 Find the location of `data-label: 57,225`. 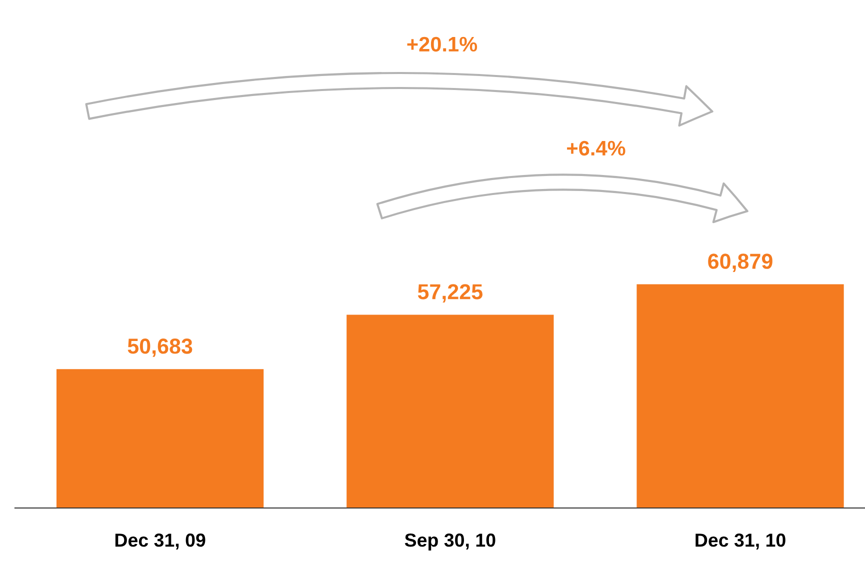

data-label: 57,225 is located at coordinates (450, 293).